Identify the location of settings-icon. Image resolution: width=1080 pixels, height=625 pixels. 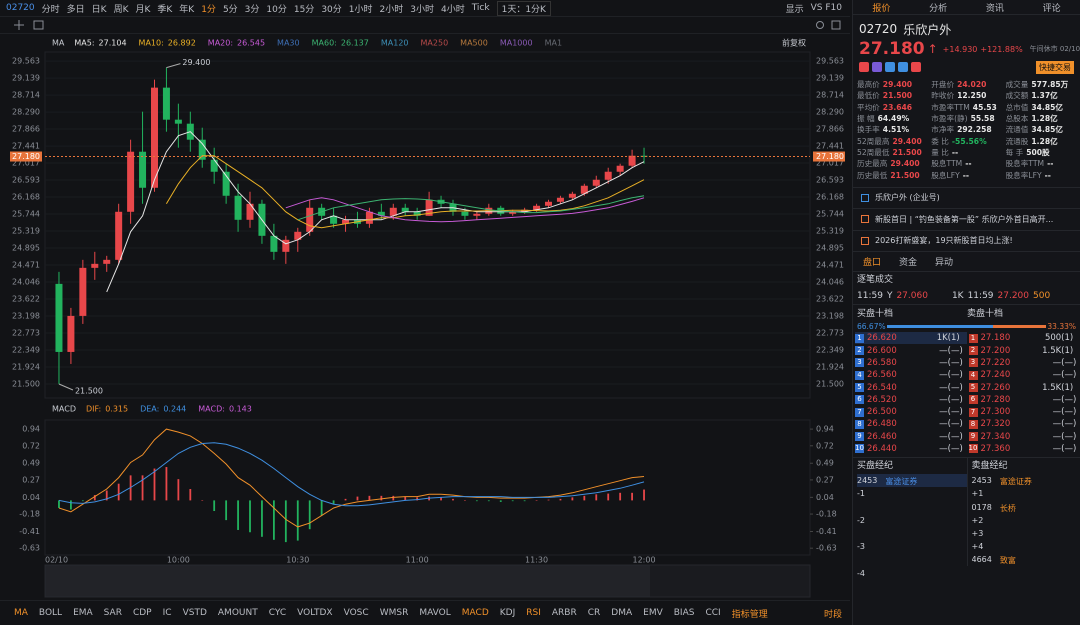
(820, 25).